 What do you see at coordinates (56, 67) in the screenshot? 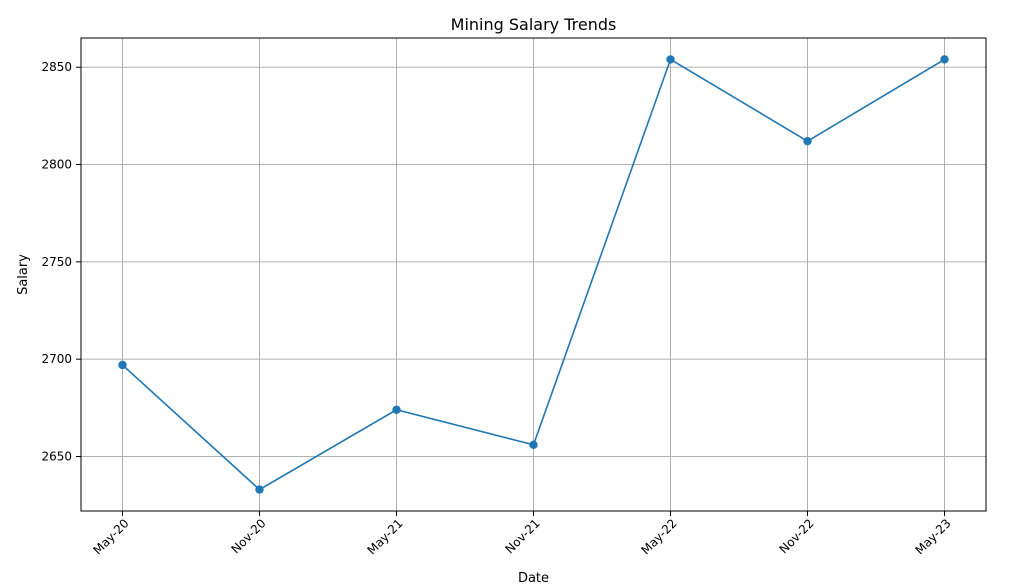
I see `y-tick-label: 2850` at bounding box center [56, 67].